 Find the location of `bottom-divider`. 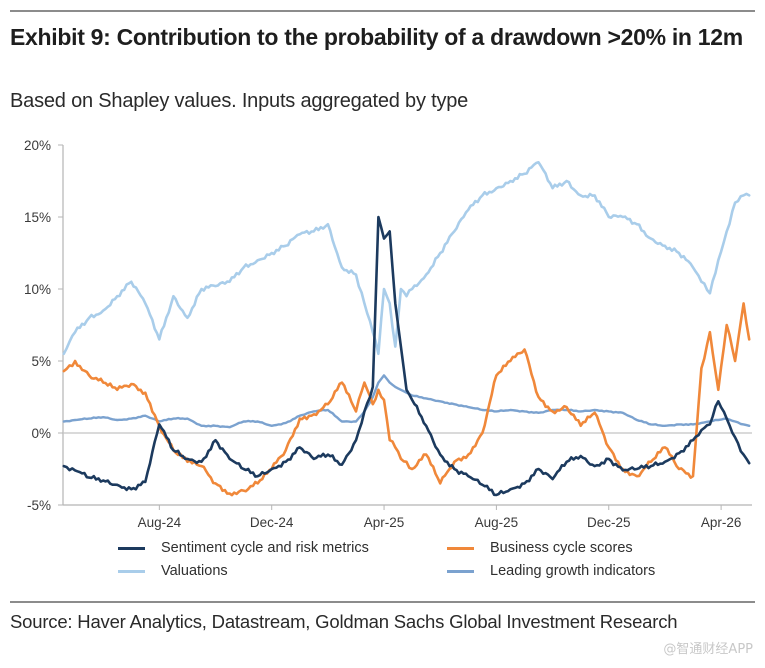

bottom-divider is located at coordinates (382, 602).